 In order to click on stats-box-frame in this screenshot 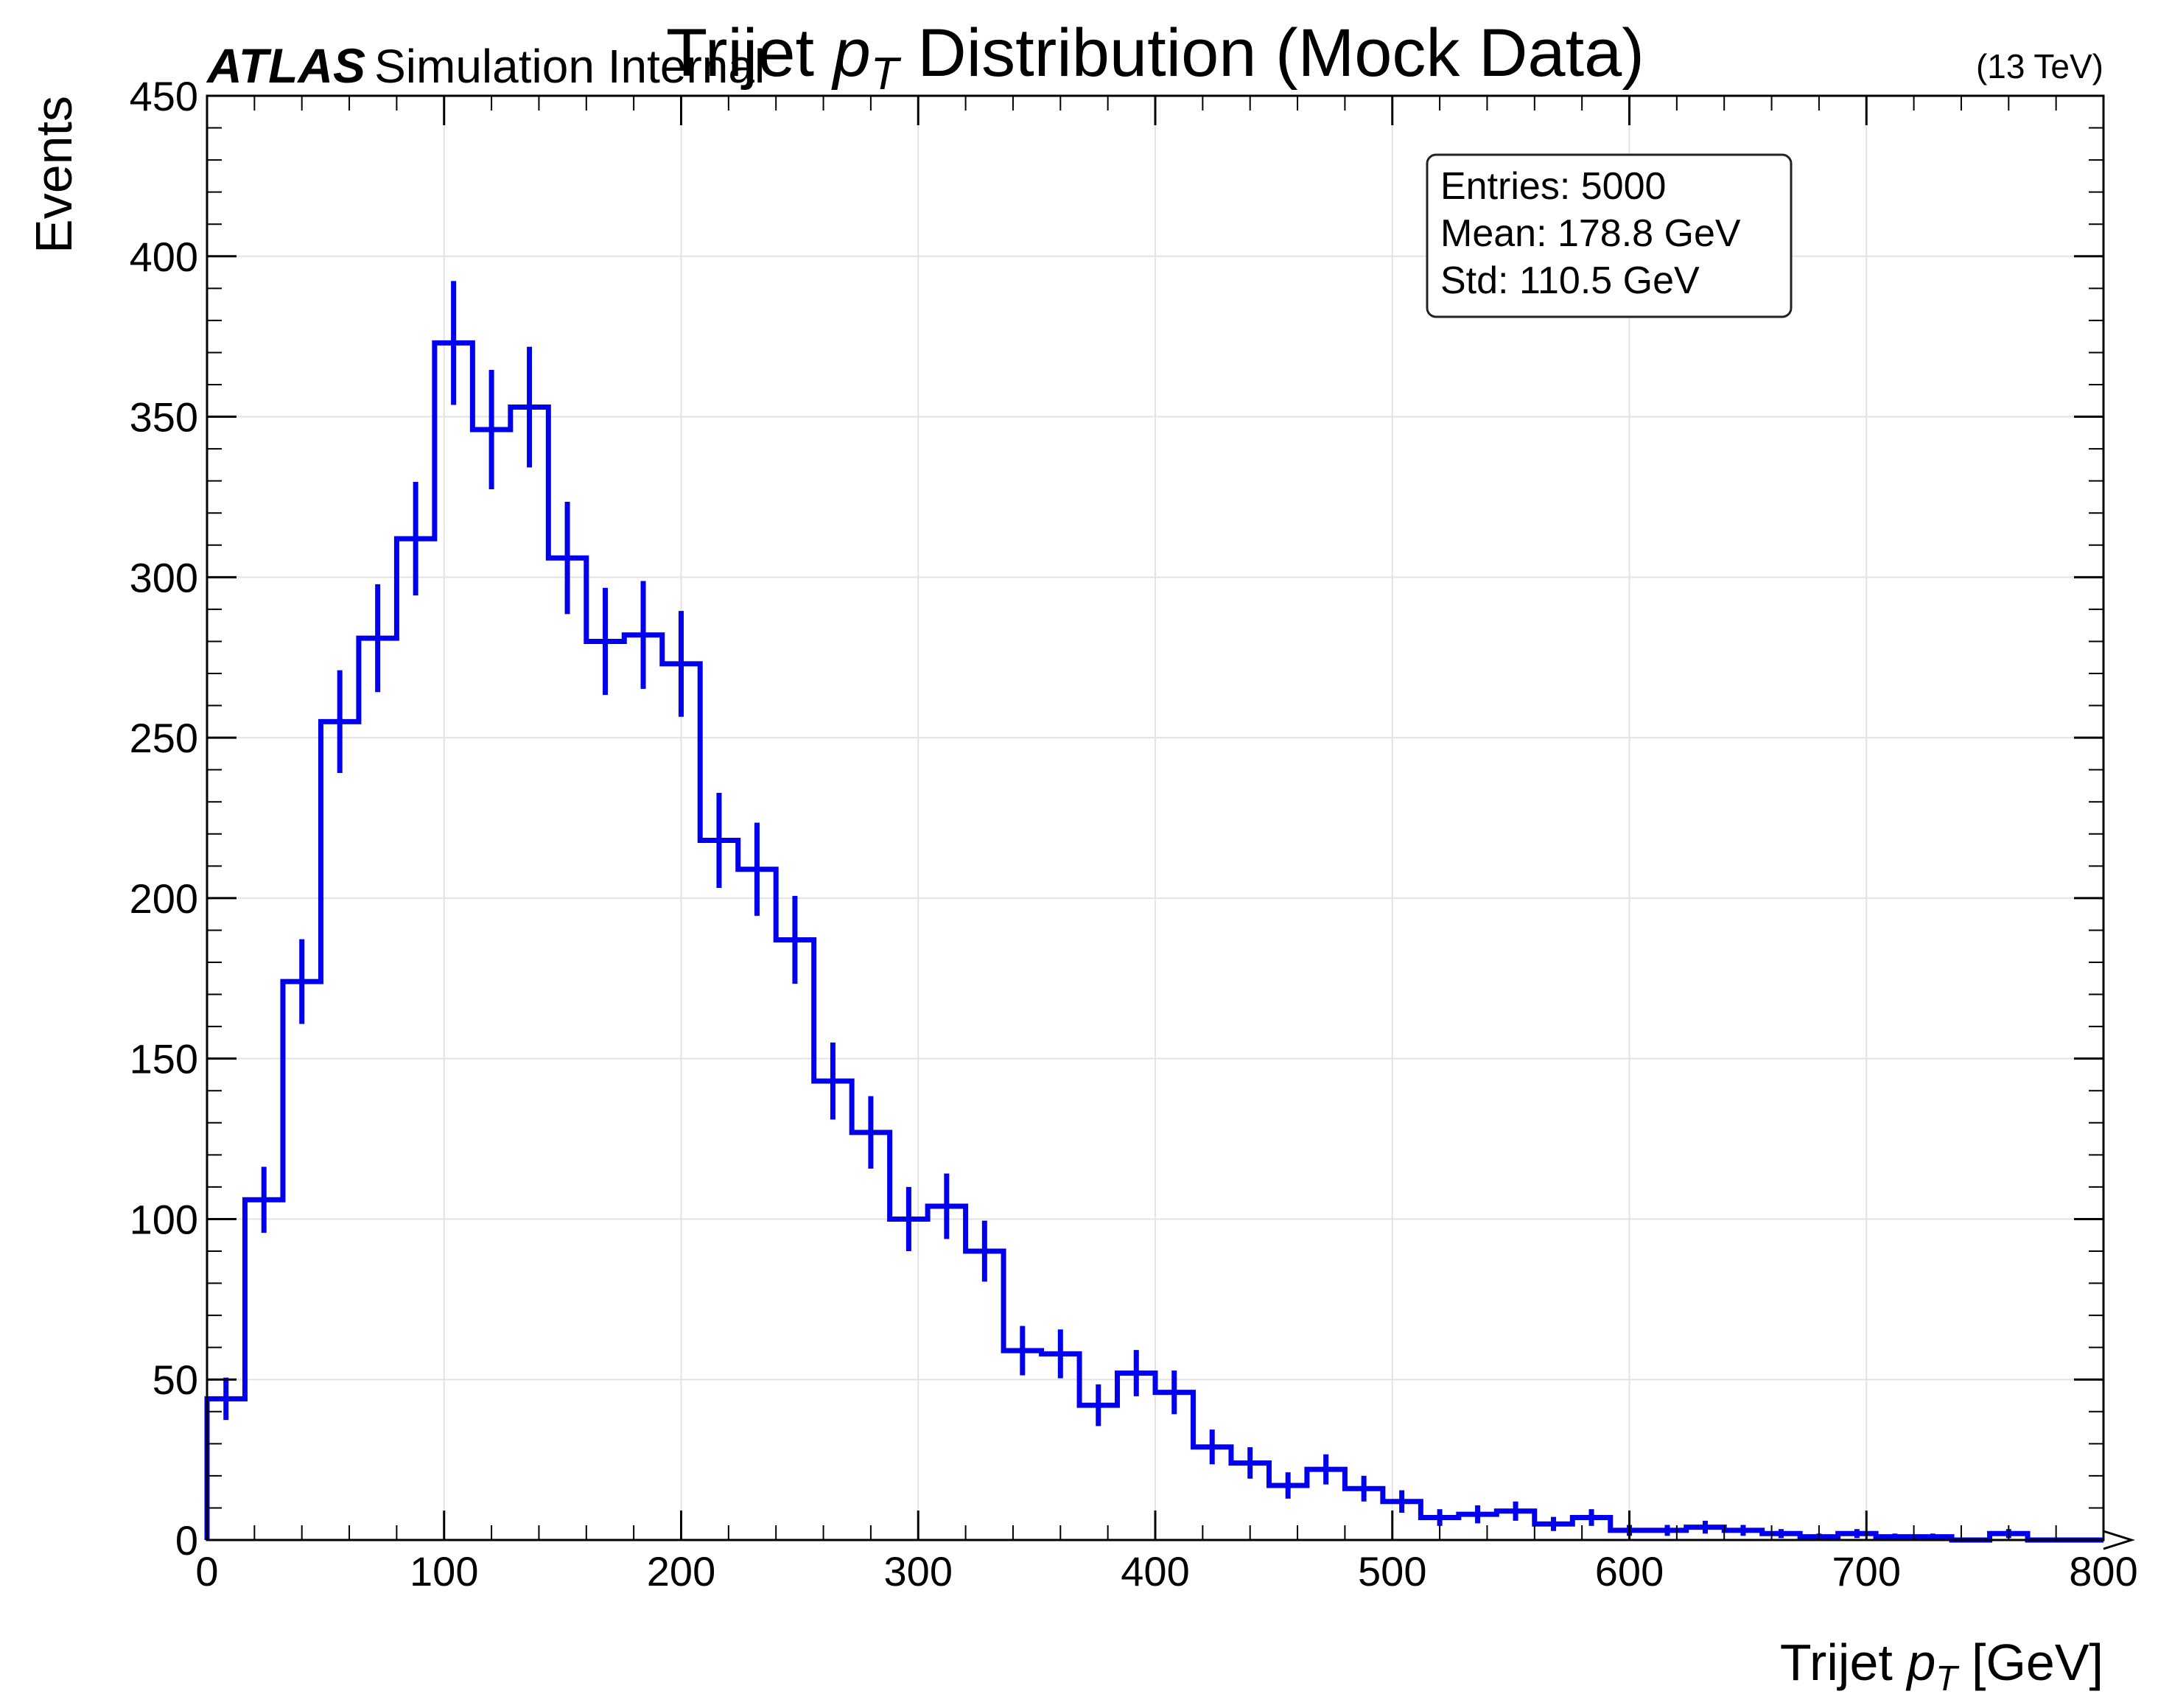, I will do `click(1609, 235)`.